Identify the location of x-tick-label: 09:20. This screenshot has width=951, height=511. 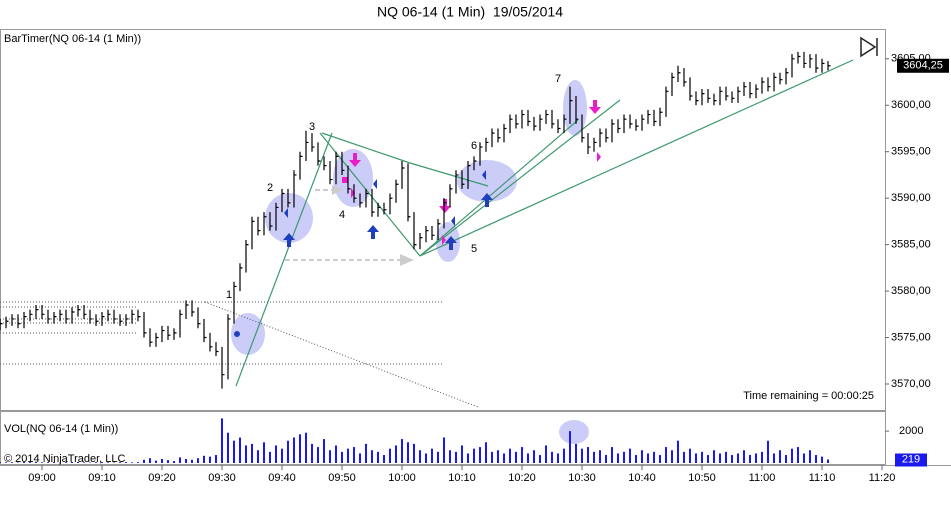
(162, 478).